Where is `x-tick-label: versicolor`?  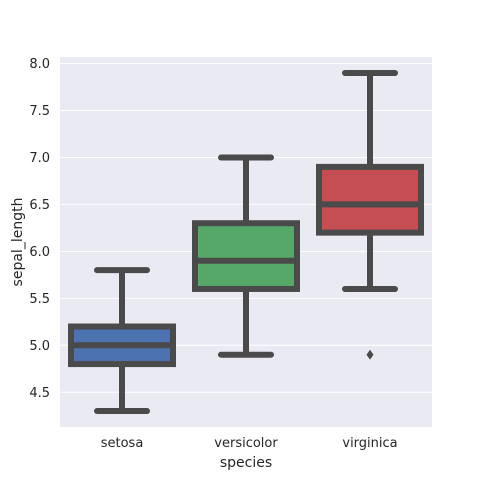
x-tick-label: versicolor is located at coordinates (246, 443).